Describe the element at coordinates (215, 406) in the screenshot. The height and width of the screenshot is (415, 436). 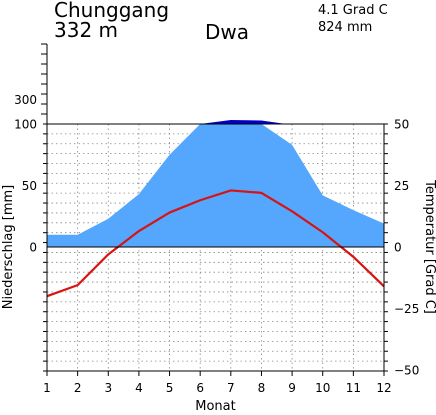
I see `x-axis-label: Monat` at that location.